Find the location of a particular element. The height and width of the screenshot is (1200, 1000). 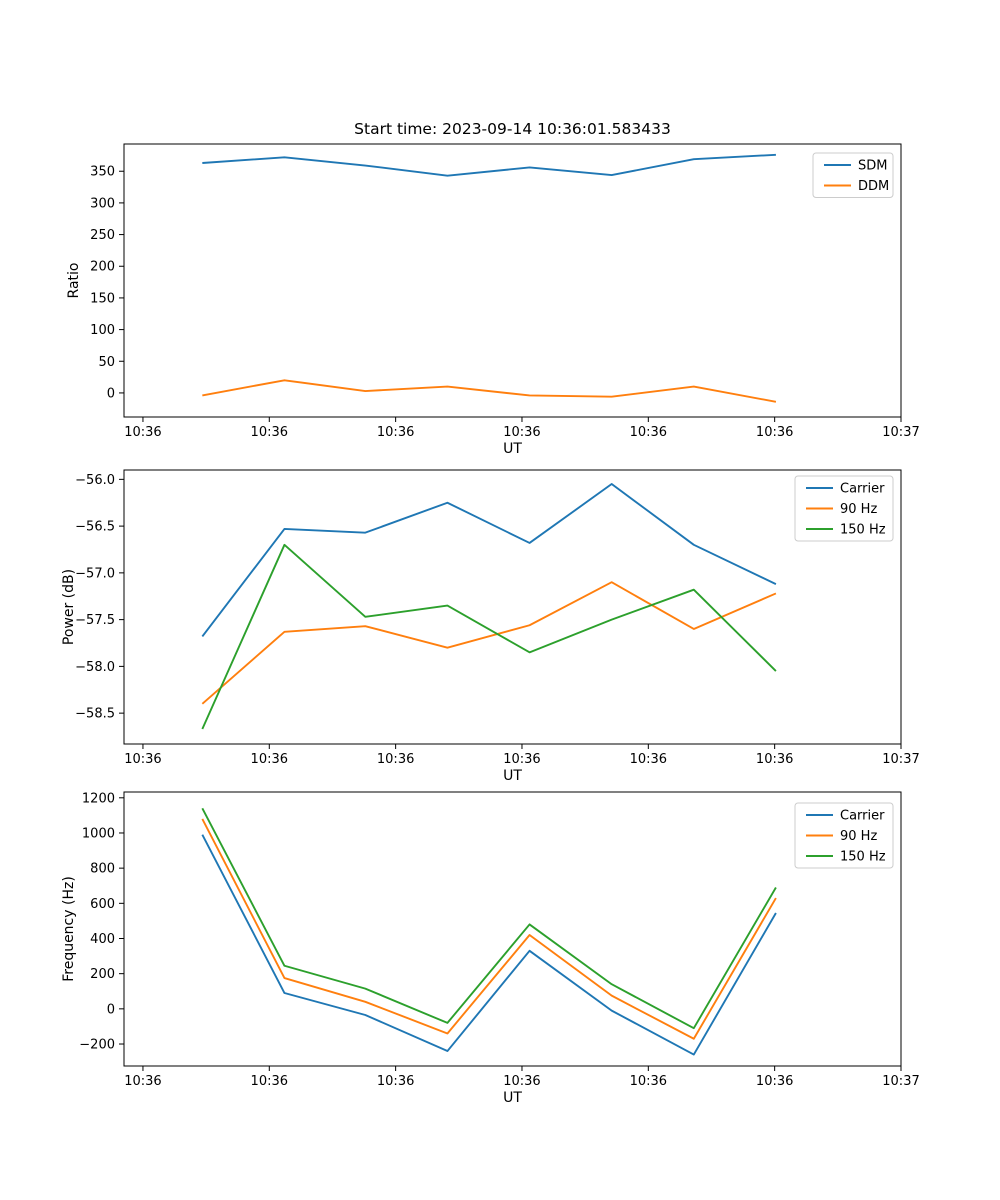

legend-label: SDM is located at coordinates (872, 166).